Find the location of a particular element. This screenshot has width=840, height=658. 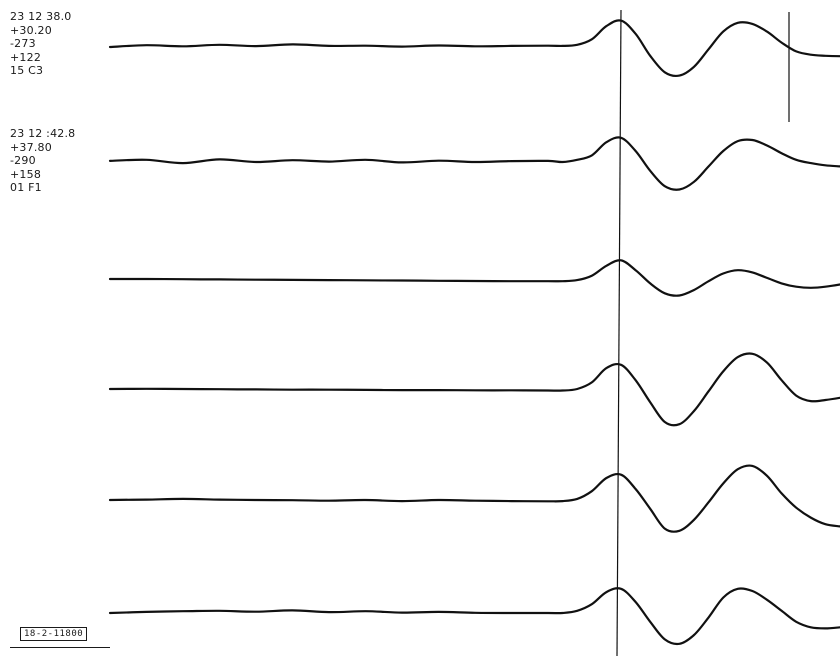

trace-header-1-code: 15 C3 is located at coordinates (27, 70).